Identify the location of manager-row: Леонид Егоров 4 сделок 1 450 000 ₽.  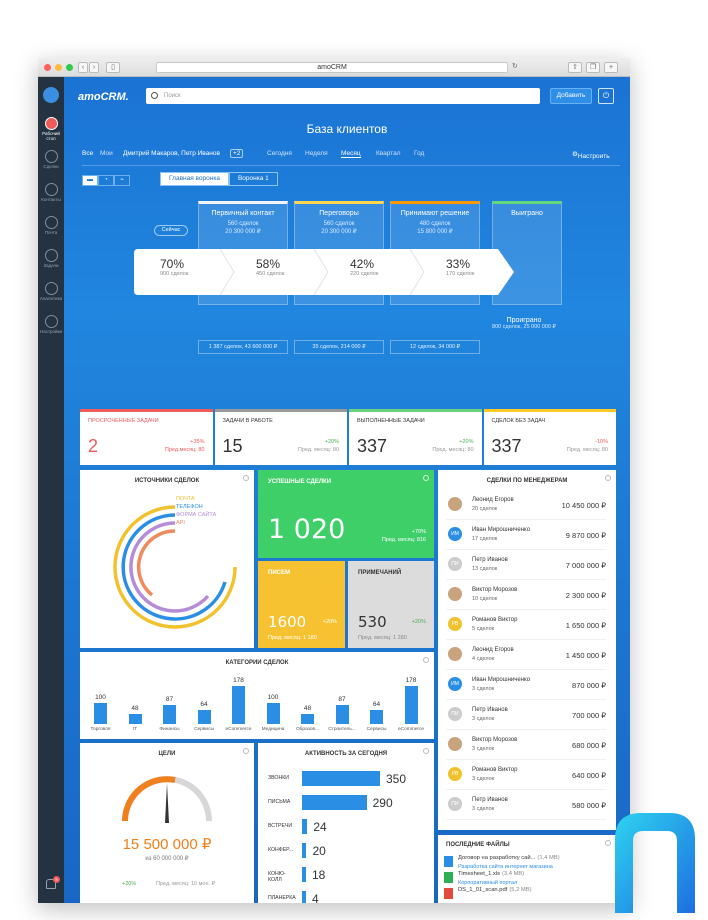
(526, 656).